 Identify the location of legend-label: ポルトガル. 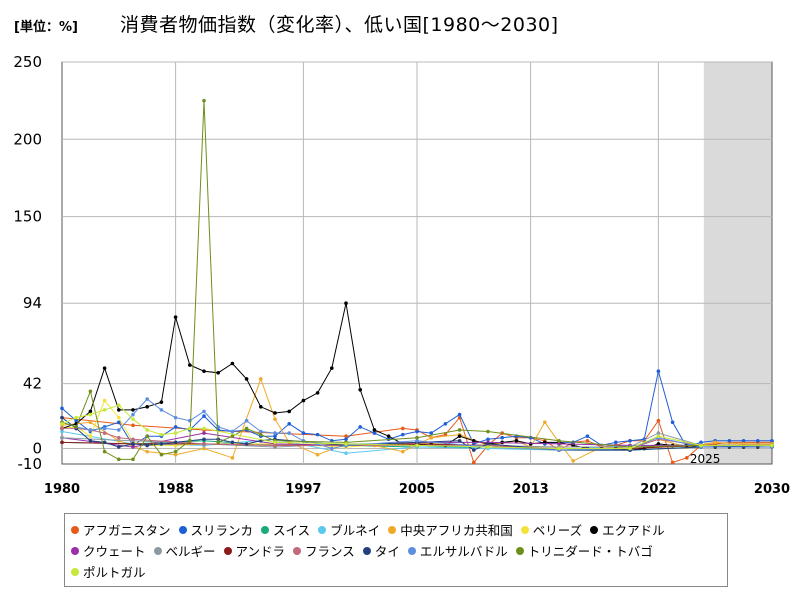
(114, 572).